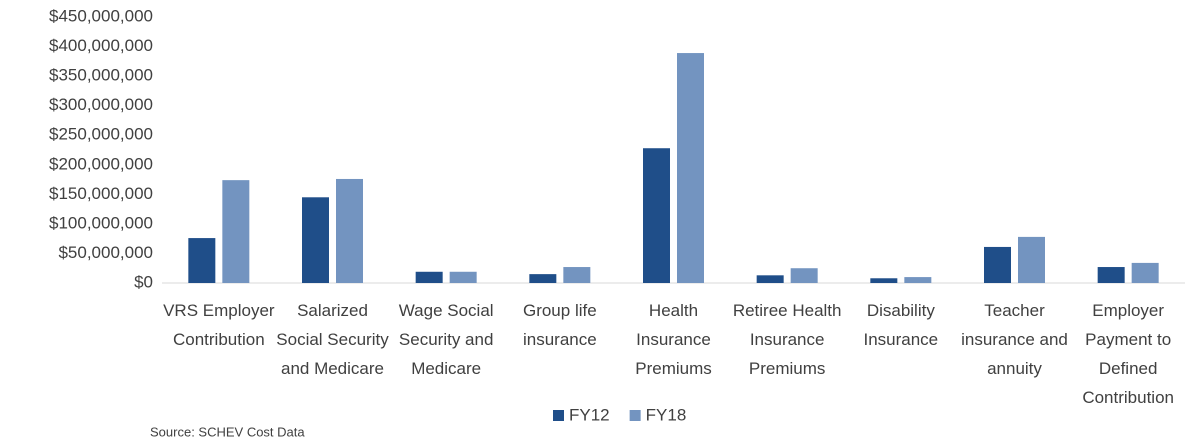 The width and height of the screenshot is (1191, 440). Describe the element at coordinates (101, 75) in the screenshot. I see `y-tick-label: $350,000,000` at that location.